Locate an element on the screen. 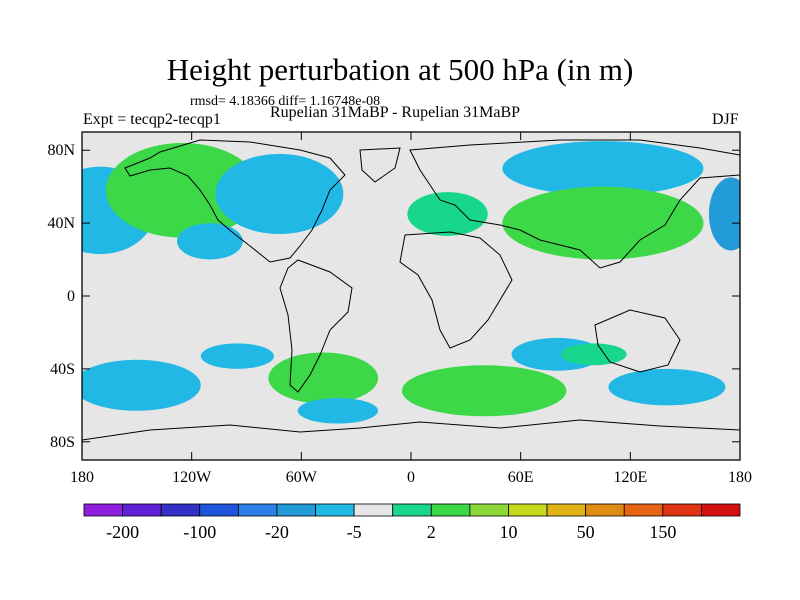 The height and width of the screenshot is (600, 800). case-label: Rupelian 31MaBP - Rupelian 31MaBP is located at coordinates (395, 112).